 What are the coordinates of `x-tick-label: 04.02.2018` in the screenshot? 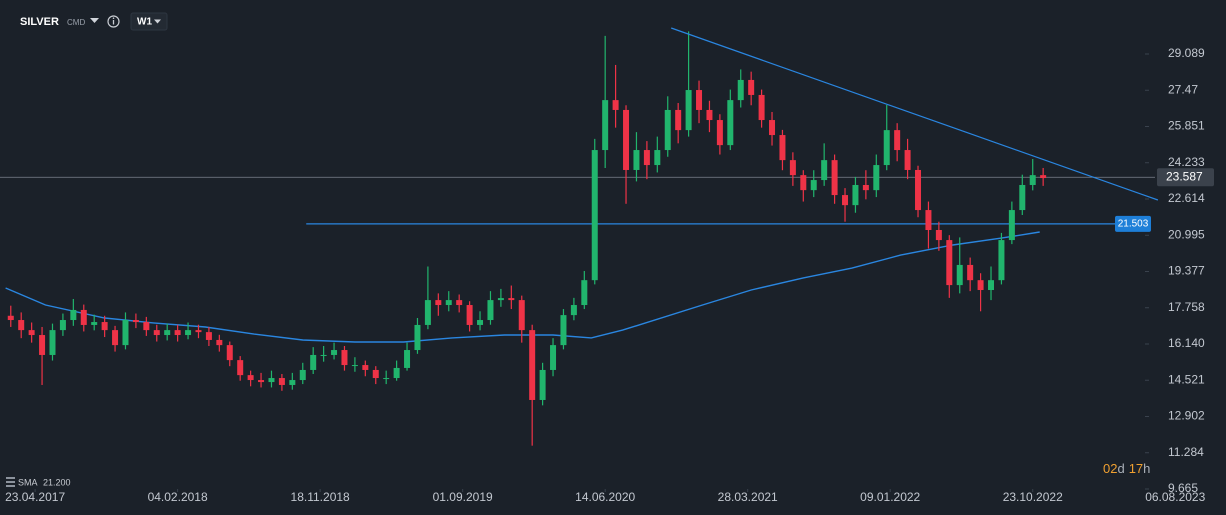 It's located at (178, 497).